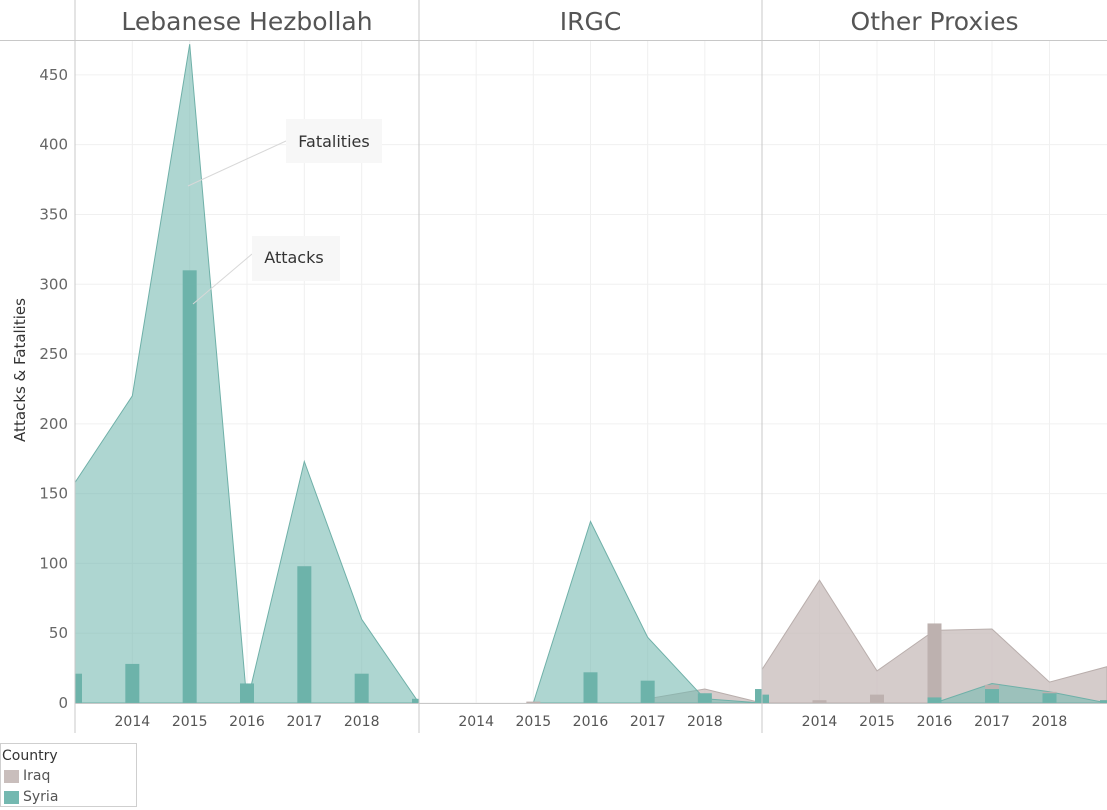 Image resolution: width=1107 pixels, height=810 pixels. What do you see at coordinates (237, 163) in the screenshot?
I see `annotation-leader-fatalities` at bounding box center [237, 163].